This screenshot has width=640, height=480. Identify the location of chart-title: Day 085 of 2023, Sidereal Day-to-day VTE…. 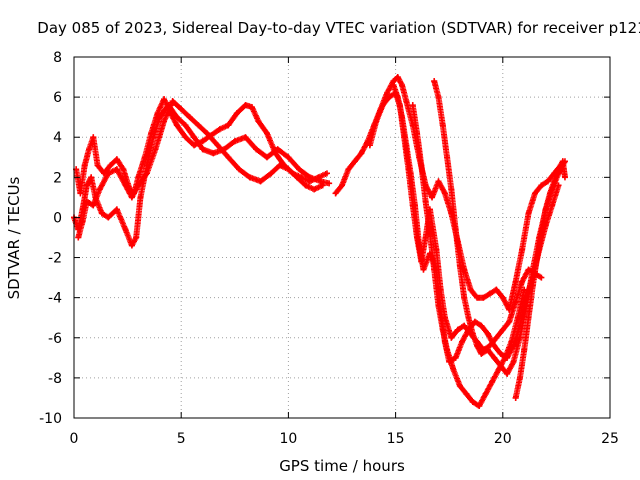
(338, 28).